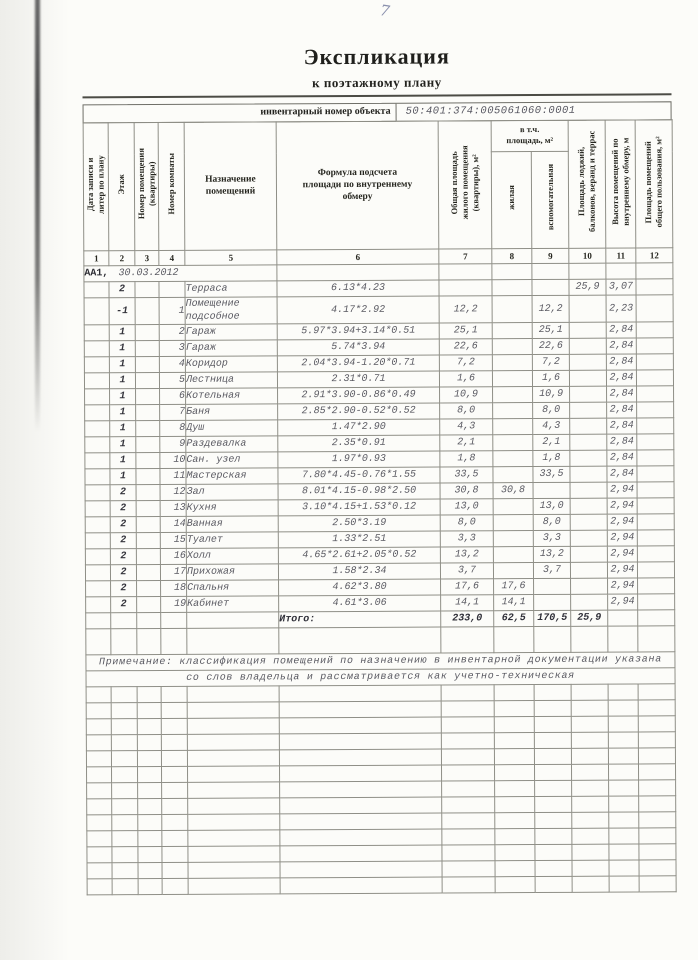  Describe the element at coordinates (513, 490) in the screenshot. I see `living-area-cell: 30,8` at that location.